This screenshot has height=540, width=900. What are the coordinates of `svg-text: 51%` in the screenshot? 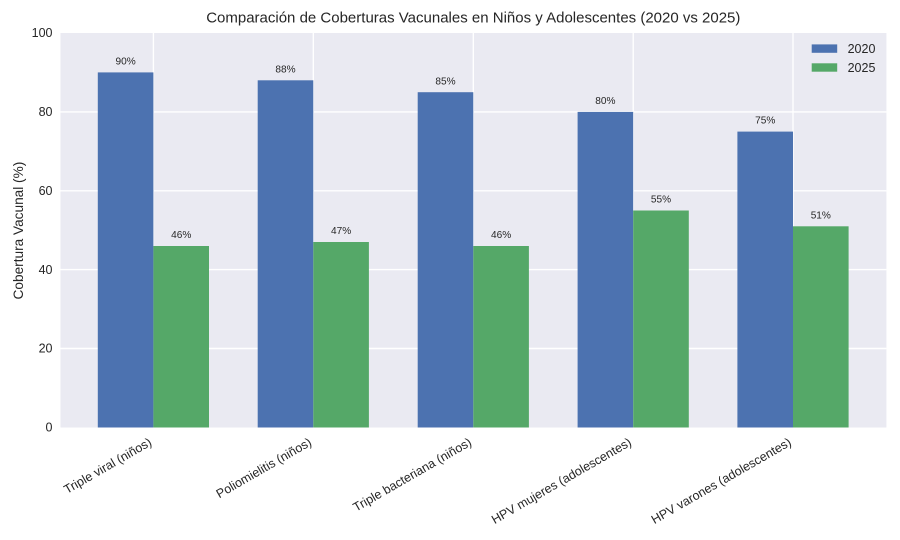 It's located at (821, 215).